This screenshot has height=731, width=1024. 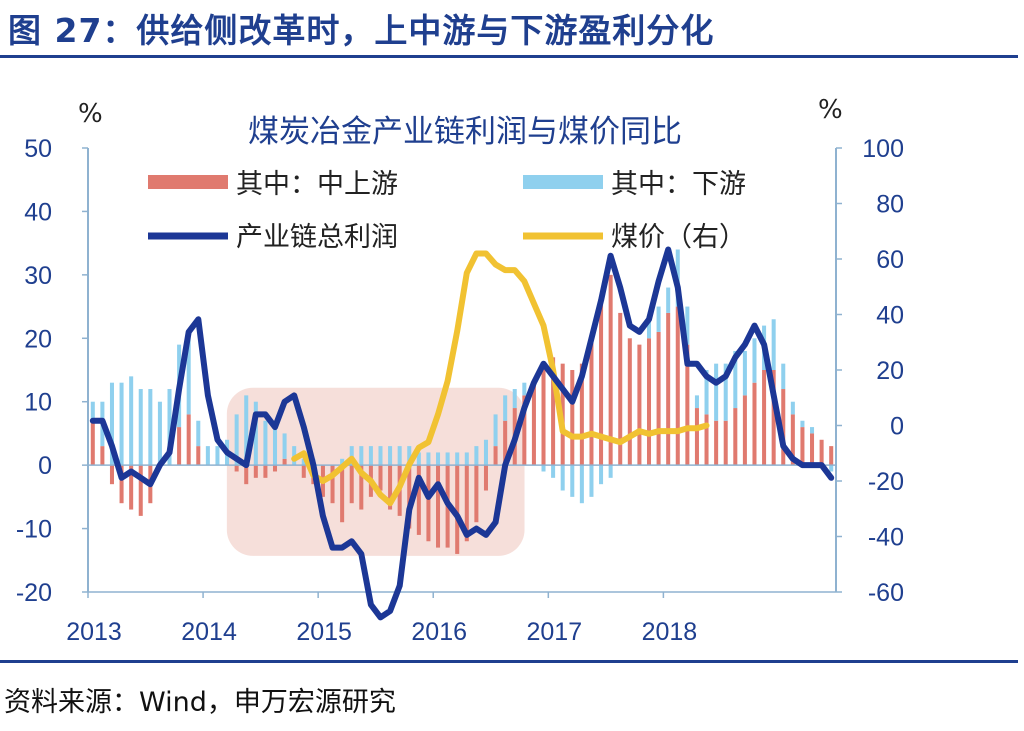 I want to click on x-tick-label: 2013, so click(x=94, y=632).